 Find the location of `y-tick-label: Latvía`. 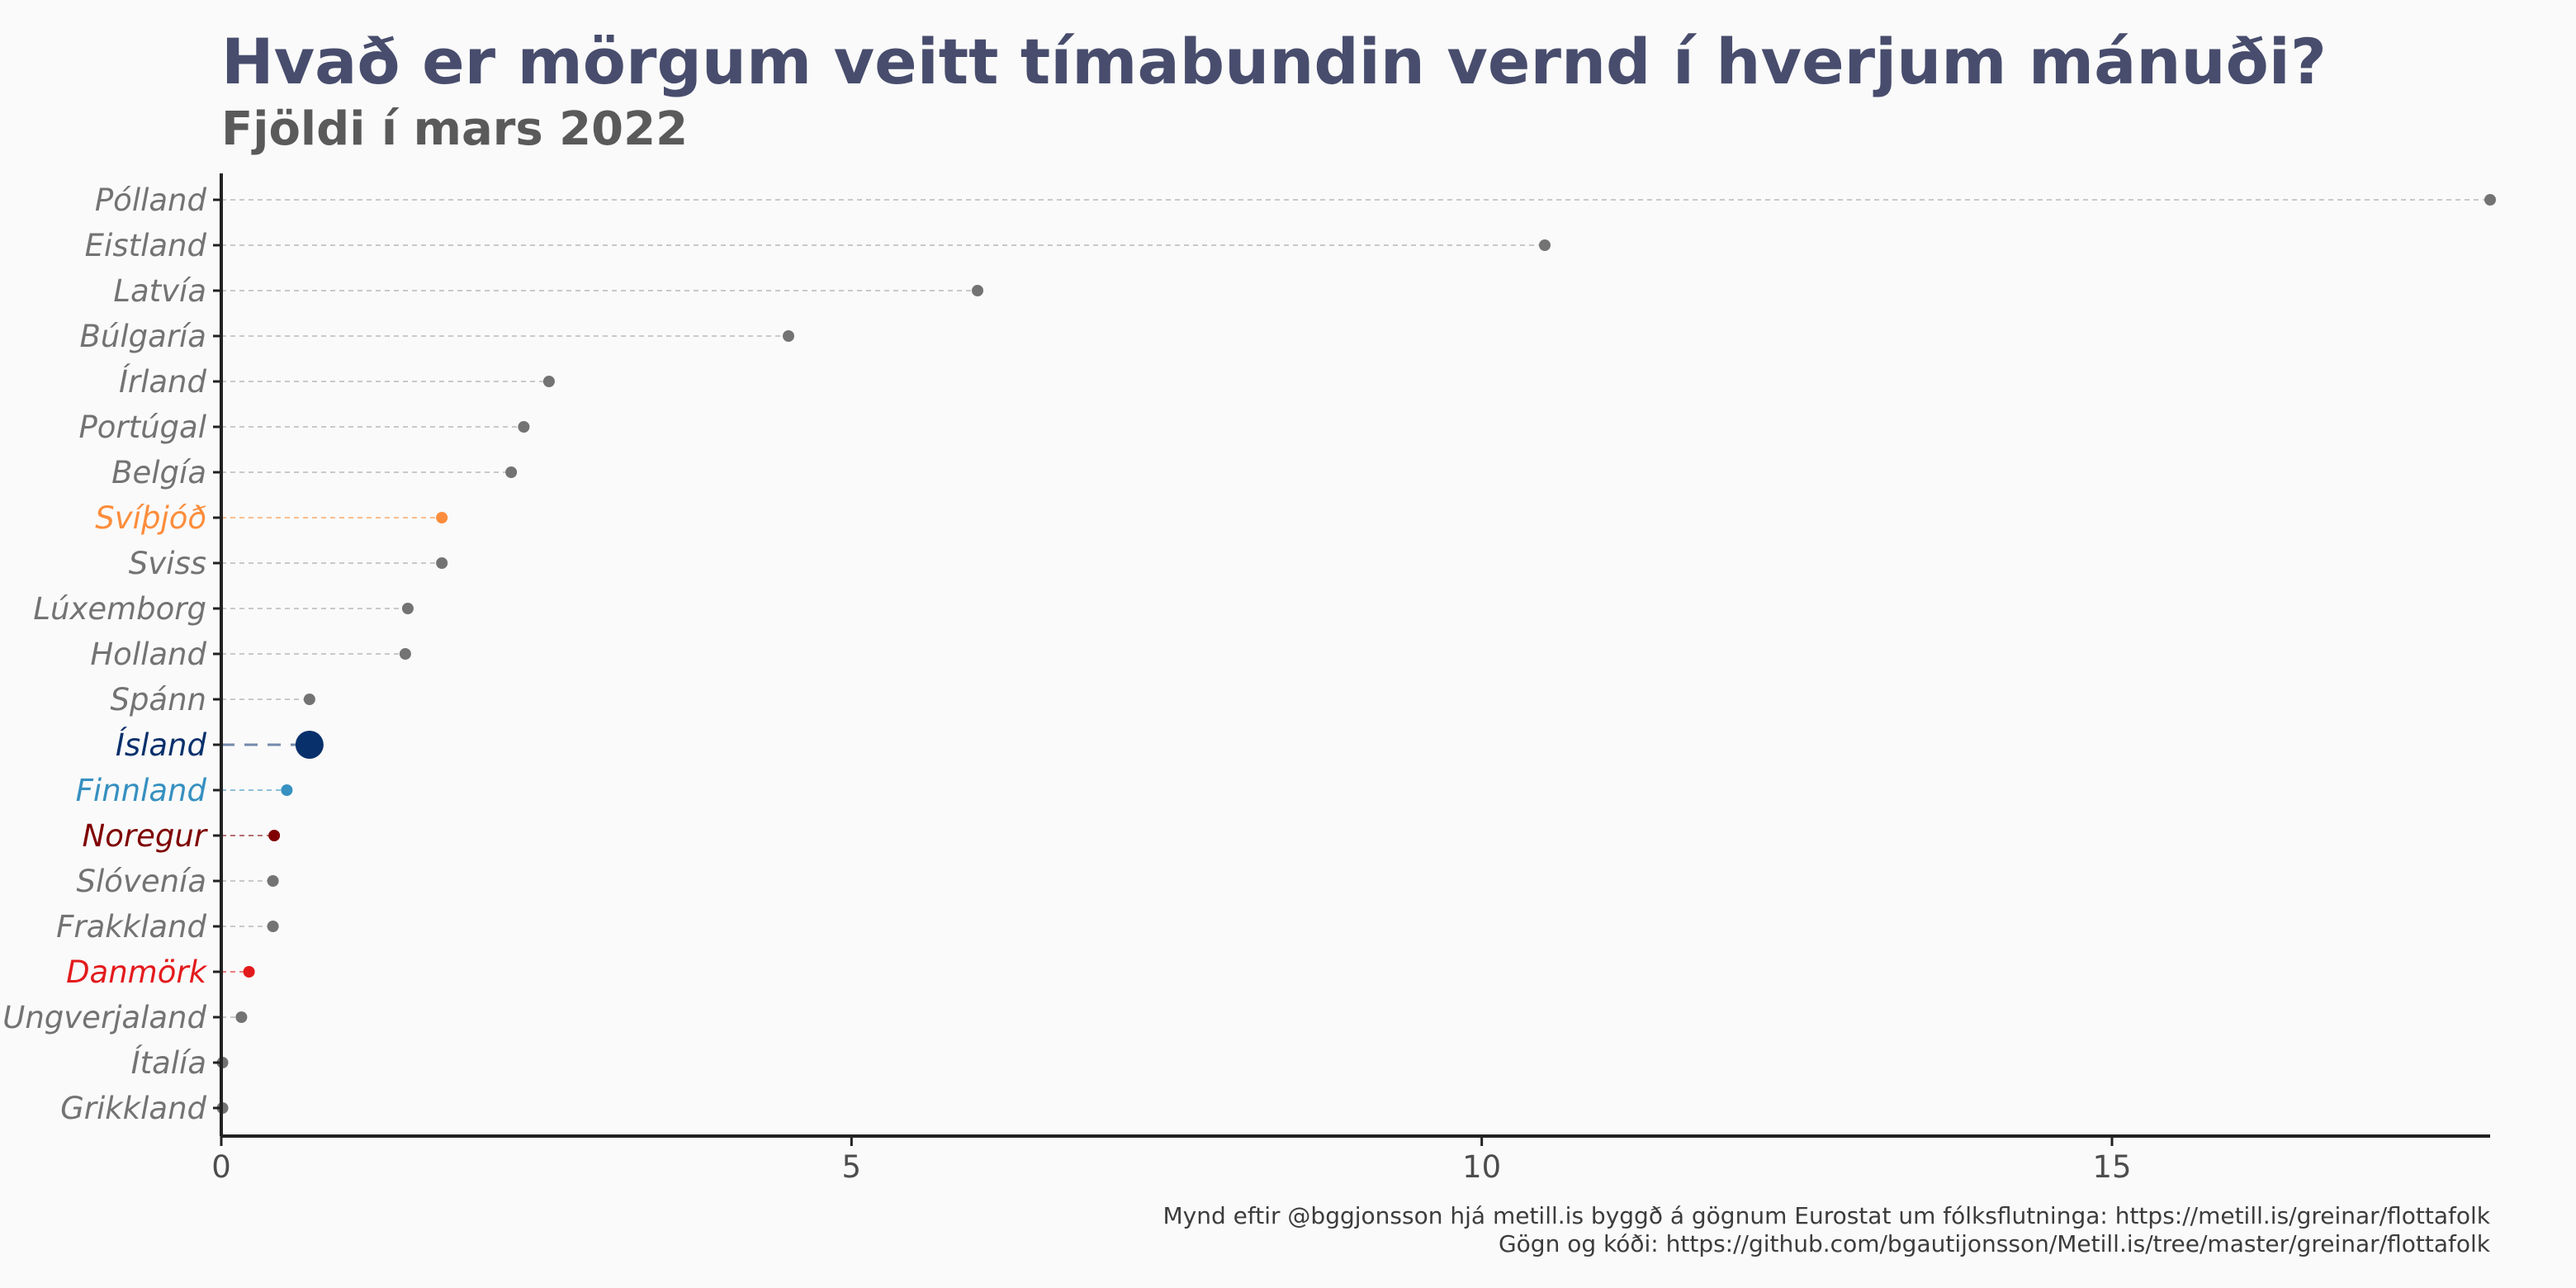

y-tick-label: Latvía is located at coordinates (159, 291).